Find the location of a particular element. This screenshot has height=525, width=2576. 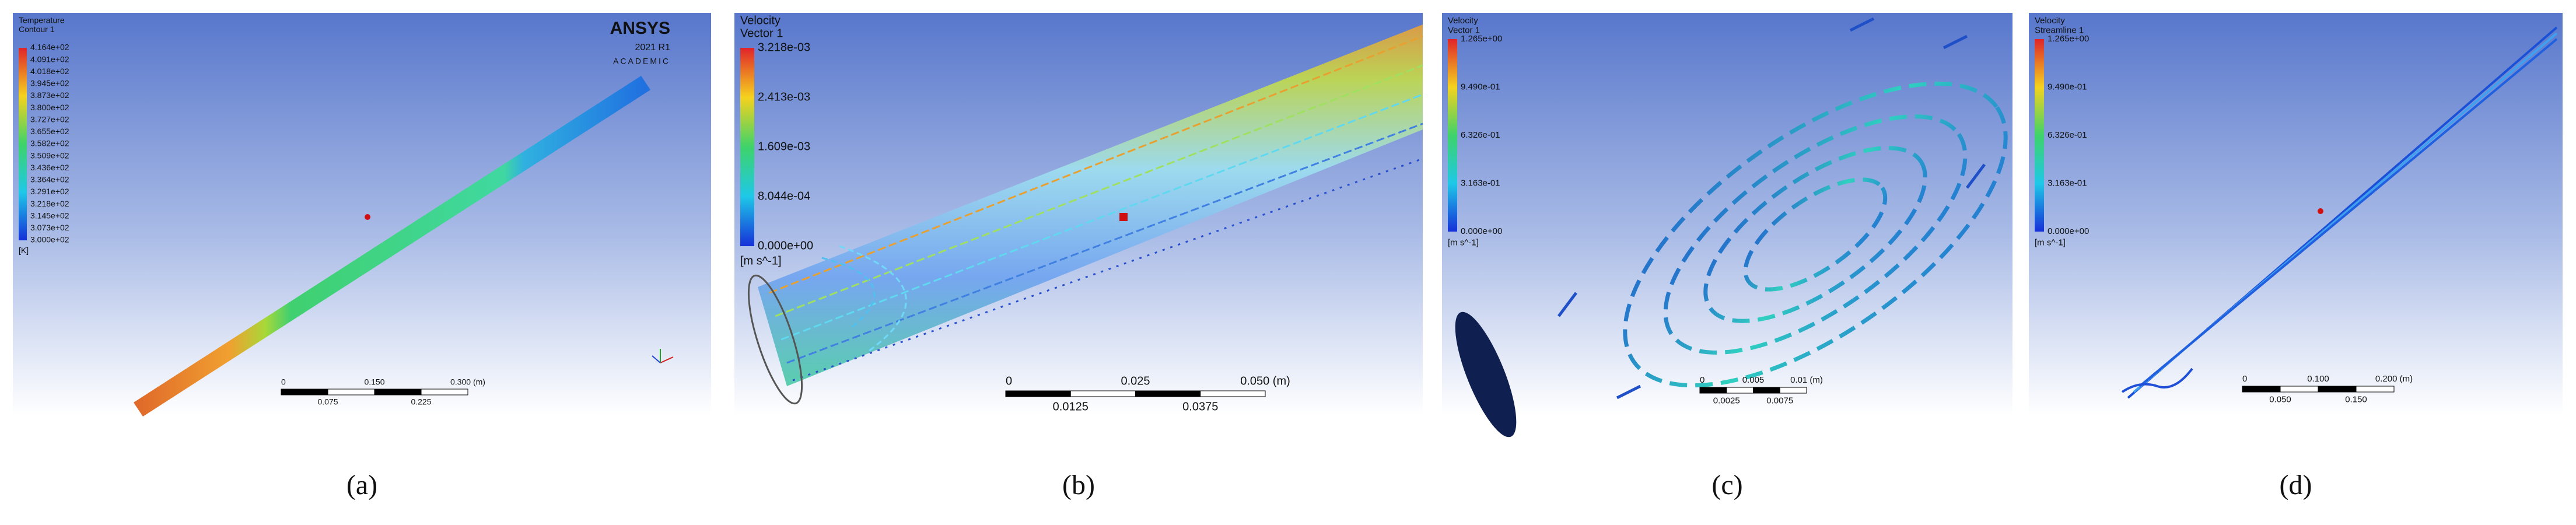

legend-label: 3.582e+02 is located at coordinates (49, 143).